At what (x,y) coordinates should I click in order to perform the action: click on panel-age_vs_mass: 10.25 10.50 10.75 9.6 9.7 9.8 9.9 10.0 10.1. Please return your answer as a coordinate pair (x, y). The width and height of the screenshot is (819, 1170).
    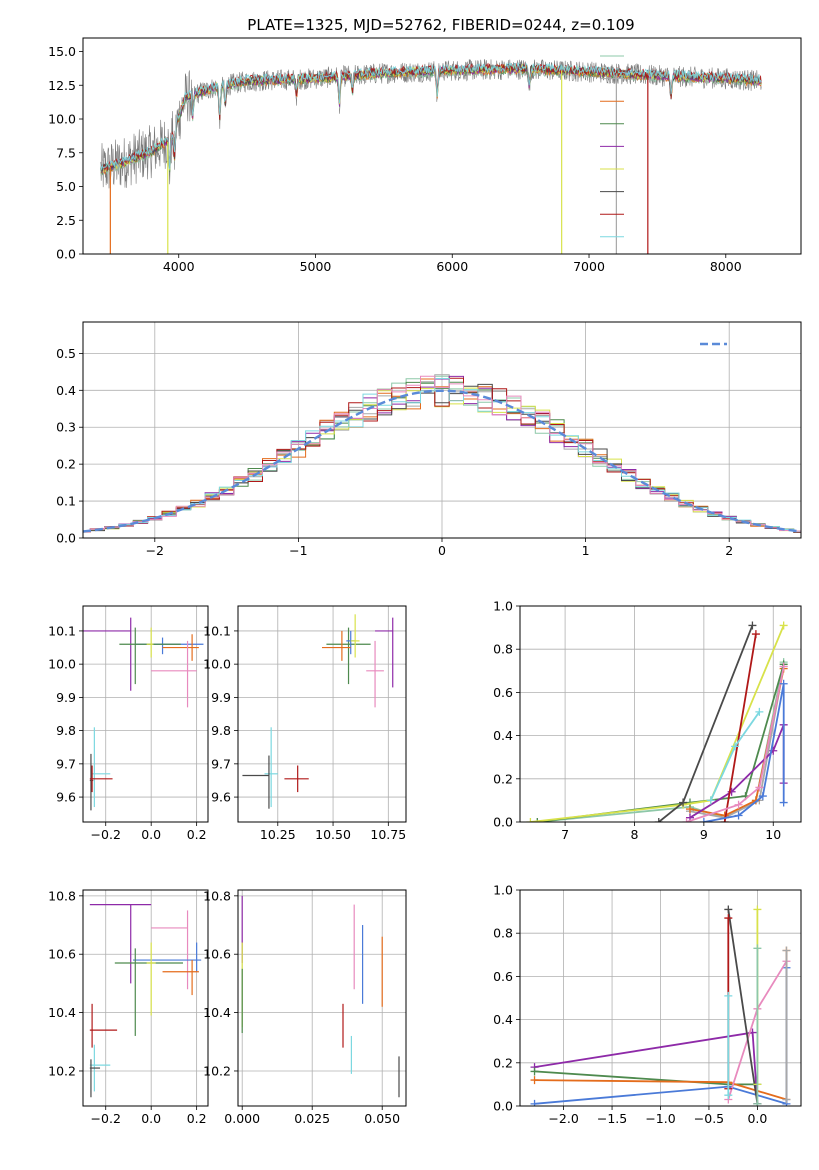
    Looking at the image, I should click on (305, 723).